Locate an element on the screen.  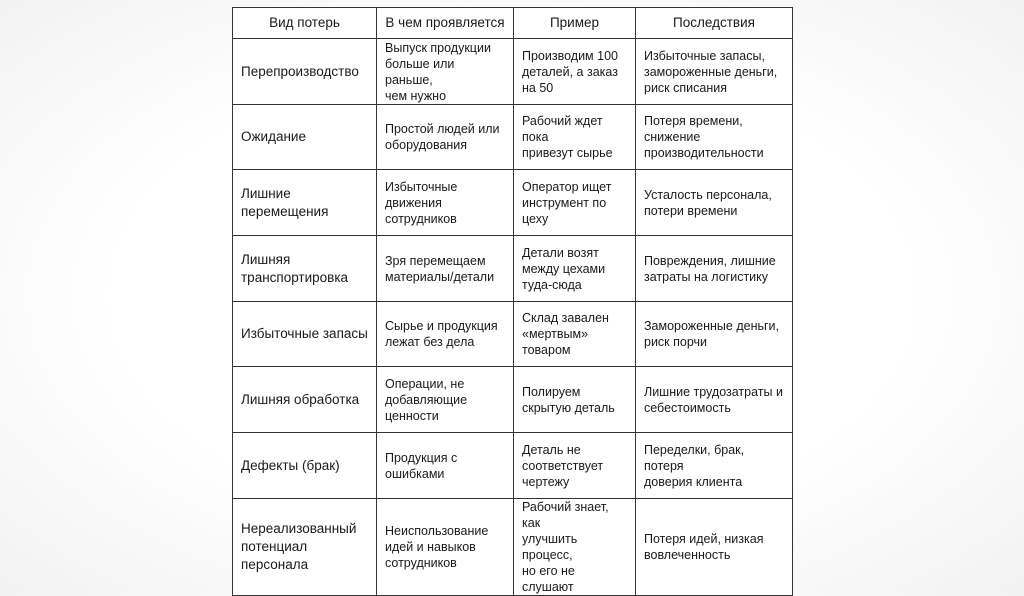
table-cell: Избыточные движения сотрудников is located at coordinates (445, 202).